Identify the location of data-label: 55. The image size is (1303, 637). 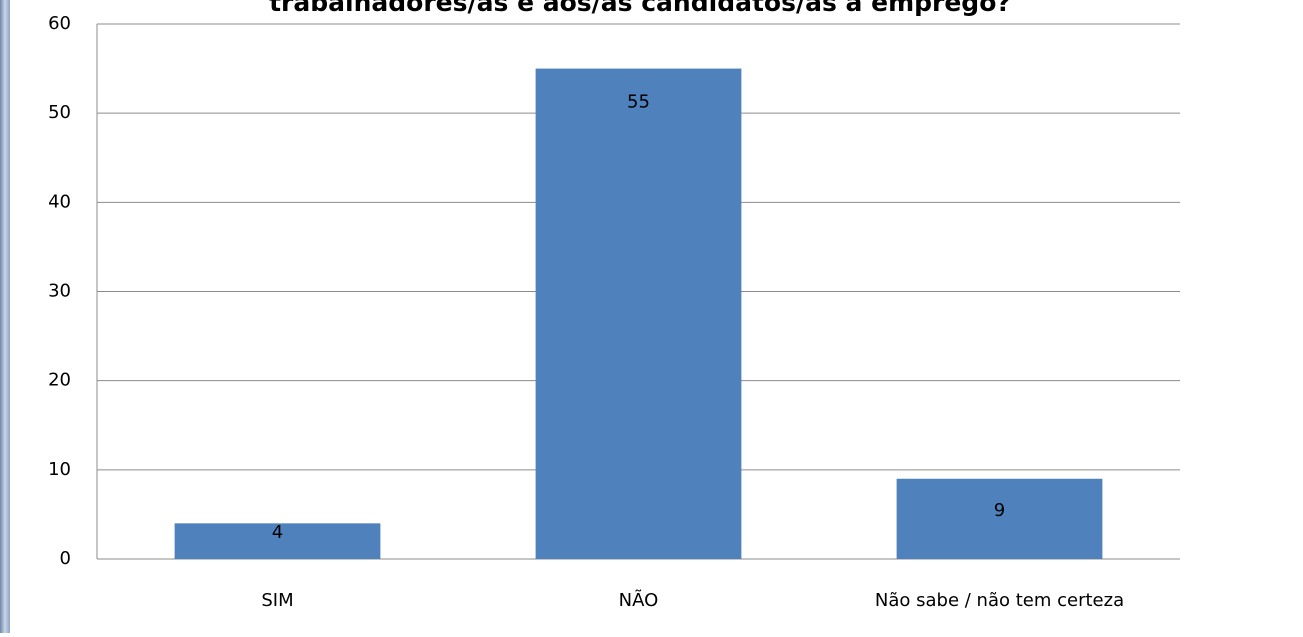
(638, 102).